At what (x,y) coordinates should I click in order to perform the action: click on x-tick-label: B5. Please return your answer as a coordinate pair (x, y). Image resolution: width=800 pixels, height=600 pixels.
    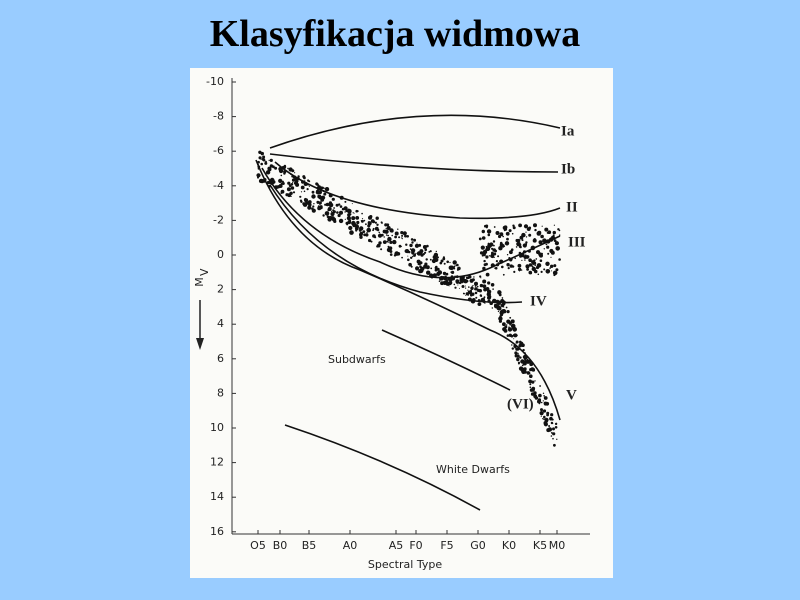
    Looking at the image, I should click on (309, 545).